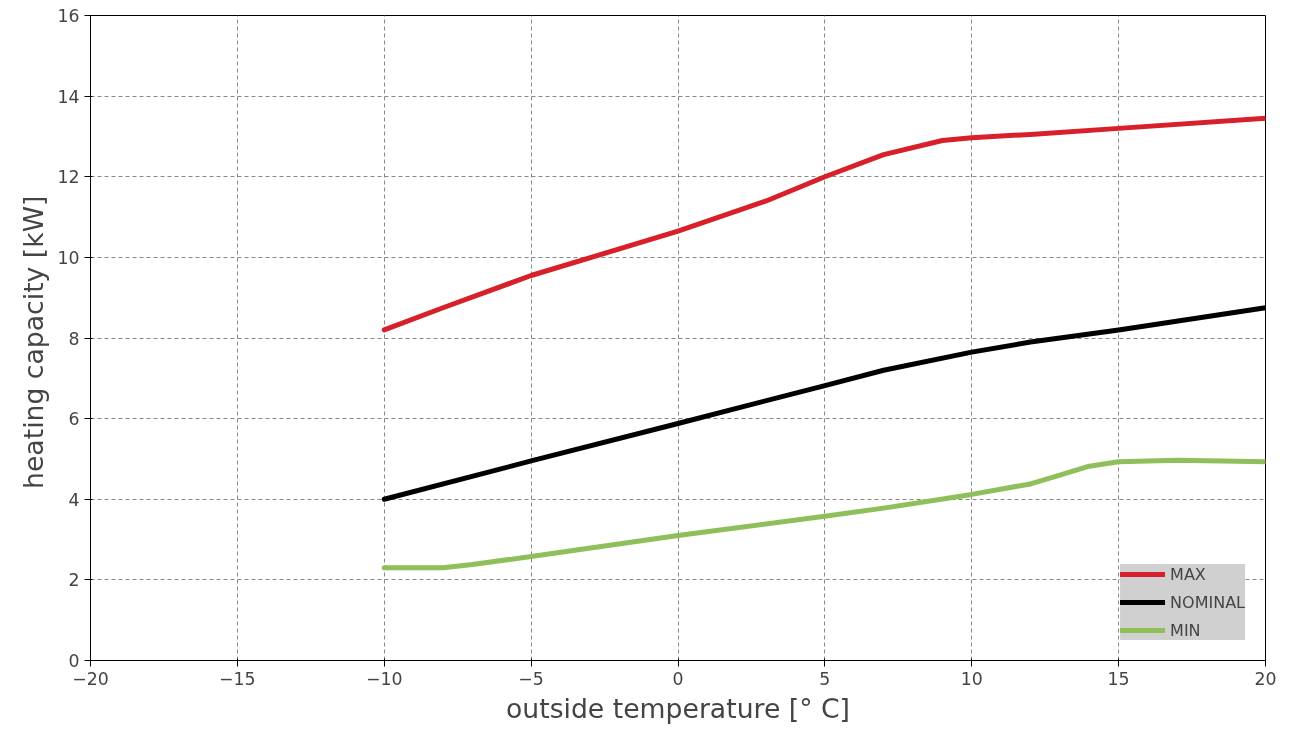  I want to click on x-tick-label: 0, so click(678, 678).